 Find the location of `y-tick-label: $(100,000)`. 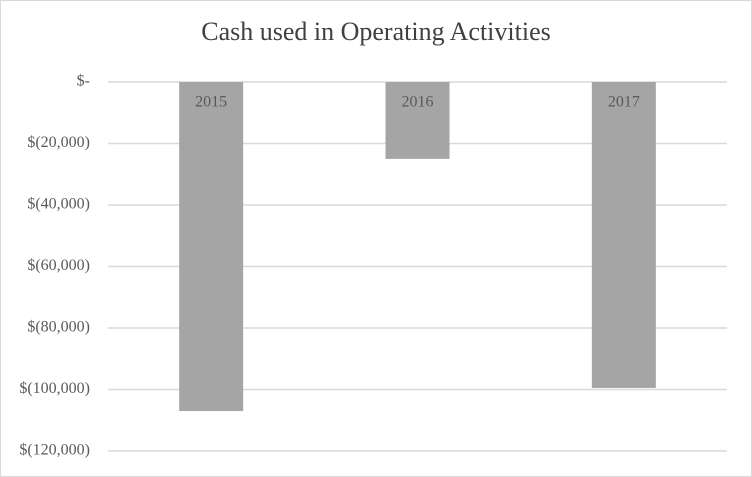

y-tick-label: $(100,000) is located at coordinates (54, 388).